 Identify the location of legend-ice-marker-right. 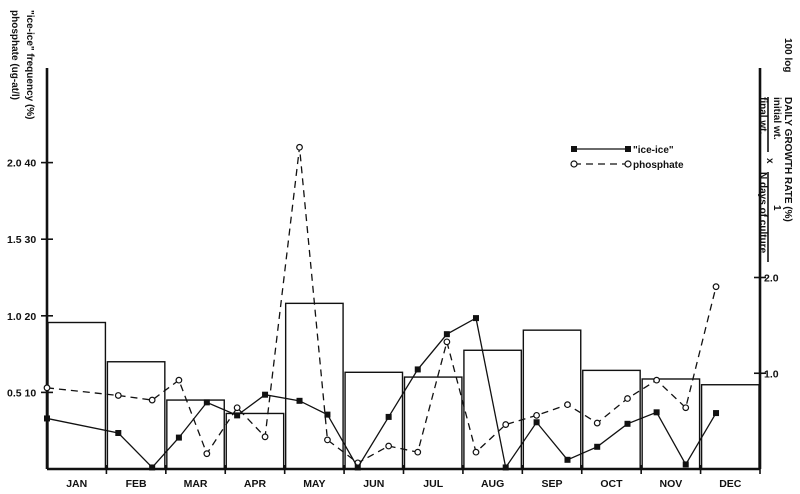
(628, 149).